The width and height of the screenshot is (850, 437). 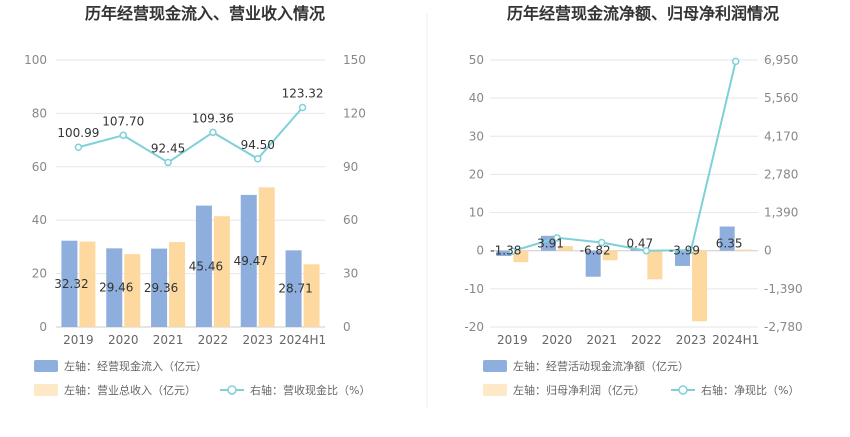 What do you see at coordinates (783, 327) in the screenshot?
I see `right-axis-tick-label: -2,780` at bounding box center [783, 327].